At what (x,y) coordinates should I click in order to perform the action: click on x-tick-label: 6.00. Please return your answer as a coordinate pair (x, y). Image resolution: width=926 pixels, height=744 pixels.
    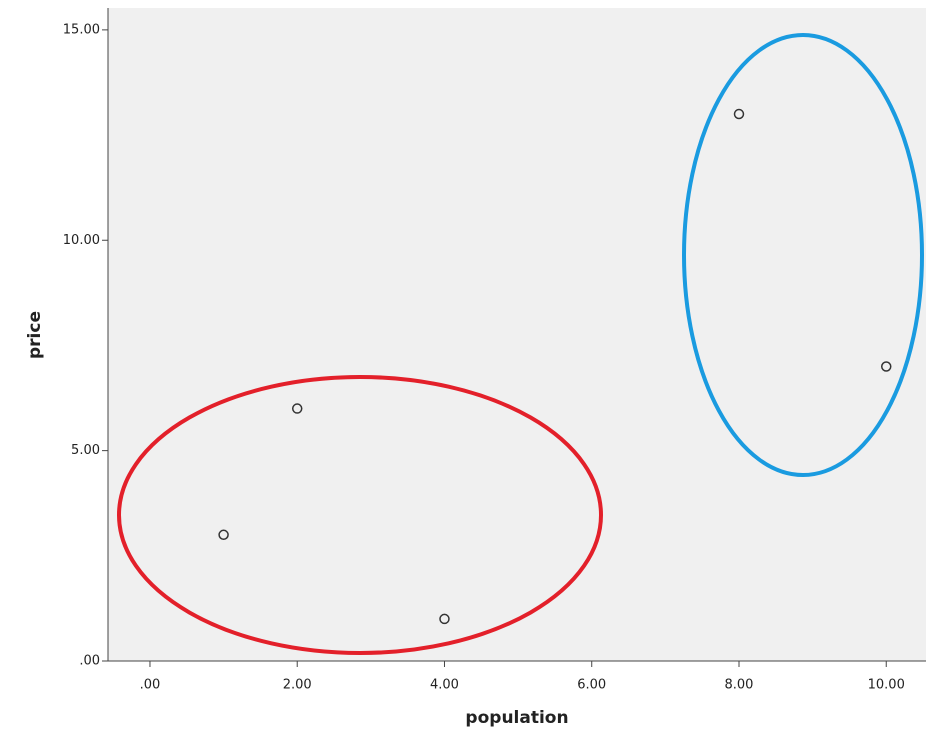
    Looking at the image, I should click on (591, 685).